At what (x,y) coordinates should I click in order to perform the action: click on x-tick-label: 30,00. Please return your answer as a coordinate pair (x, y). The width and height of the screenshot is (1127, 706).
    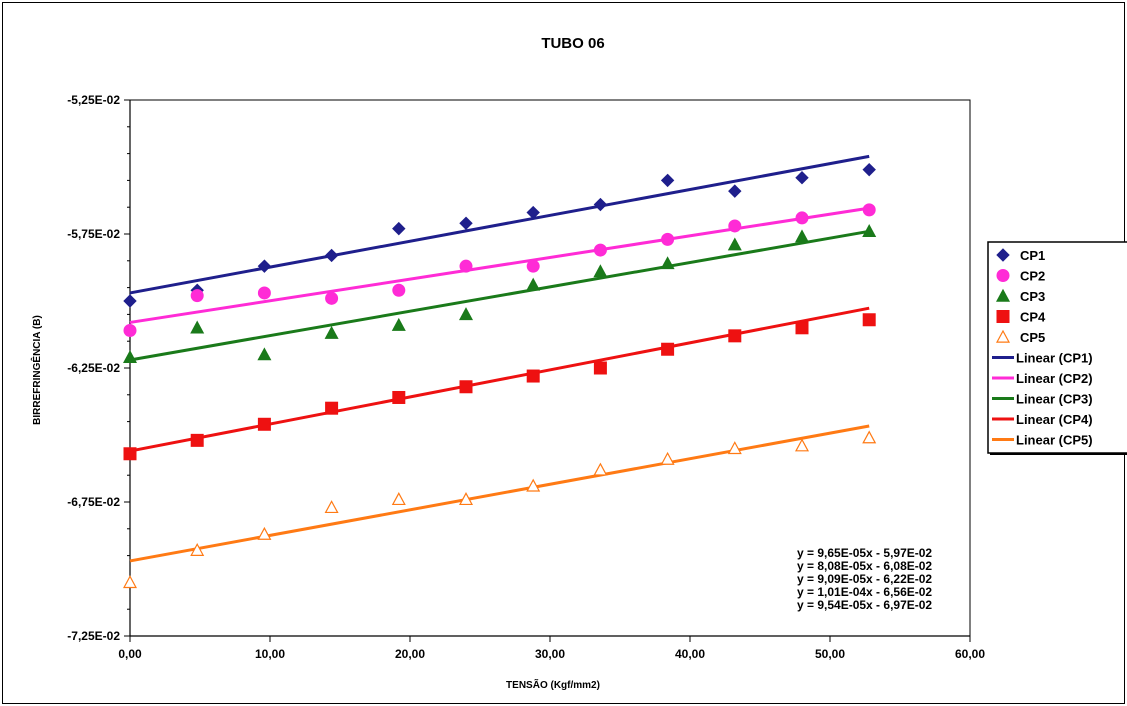
    Looking at the image, I should click on (550, 654).